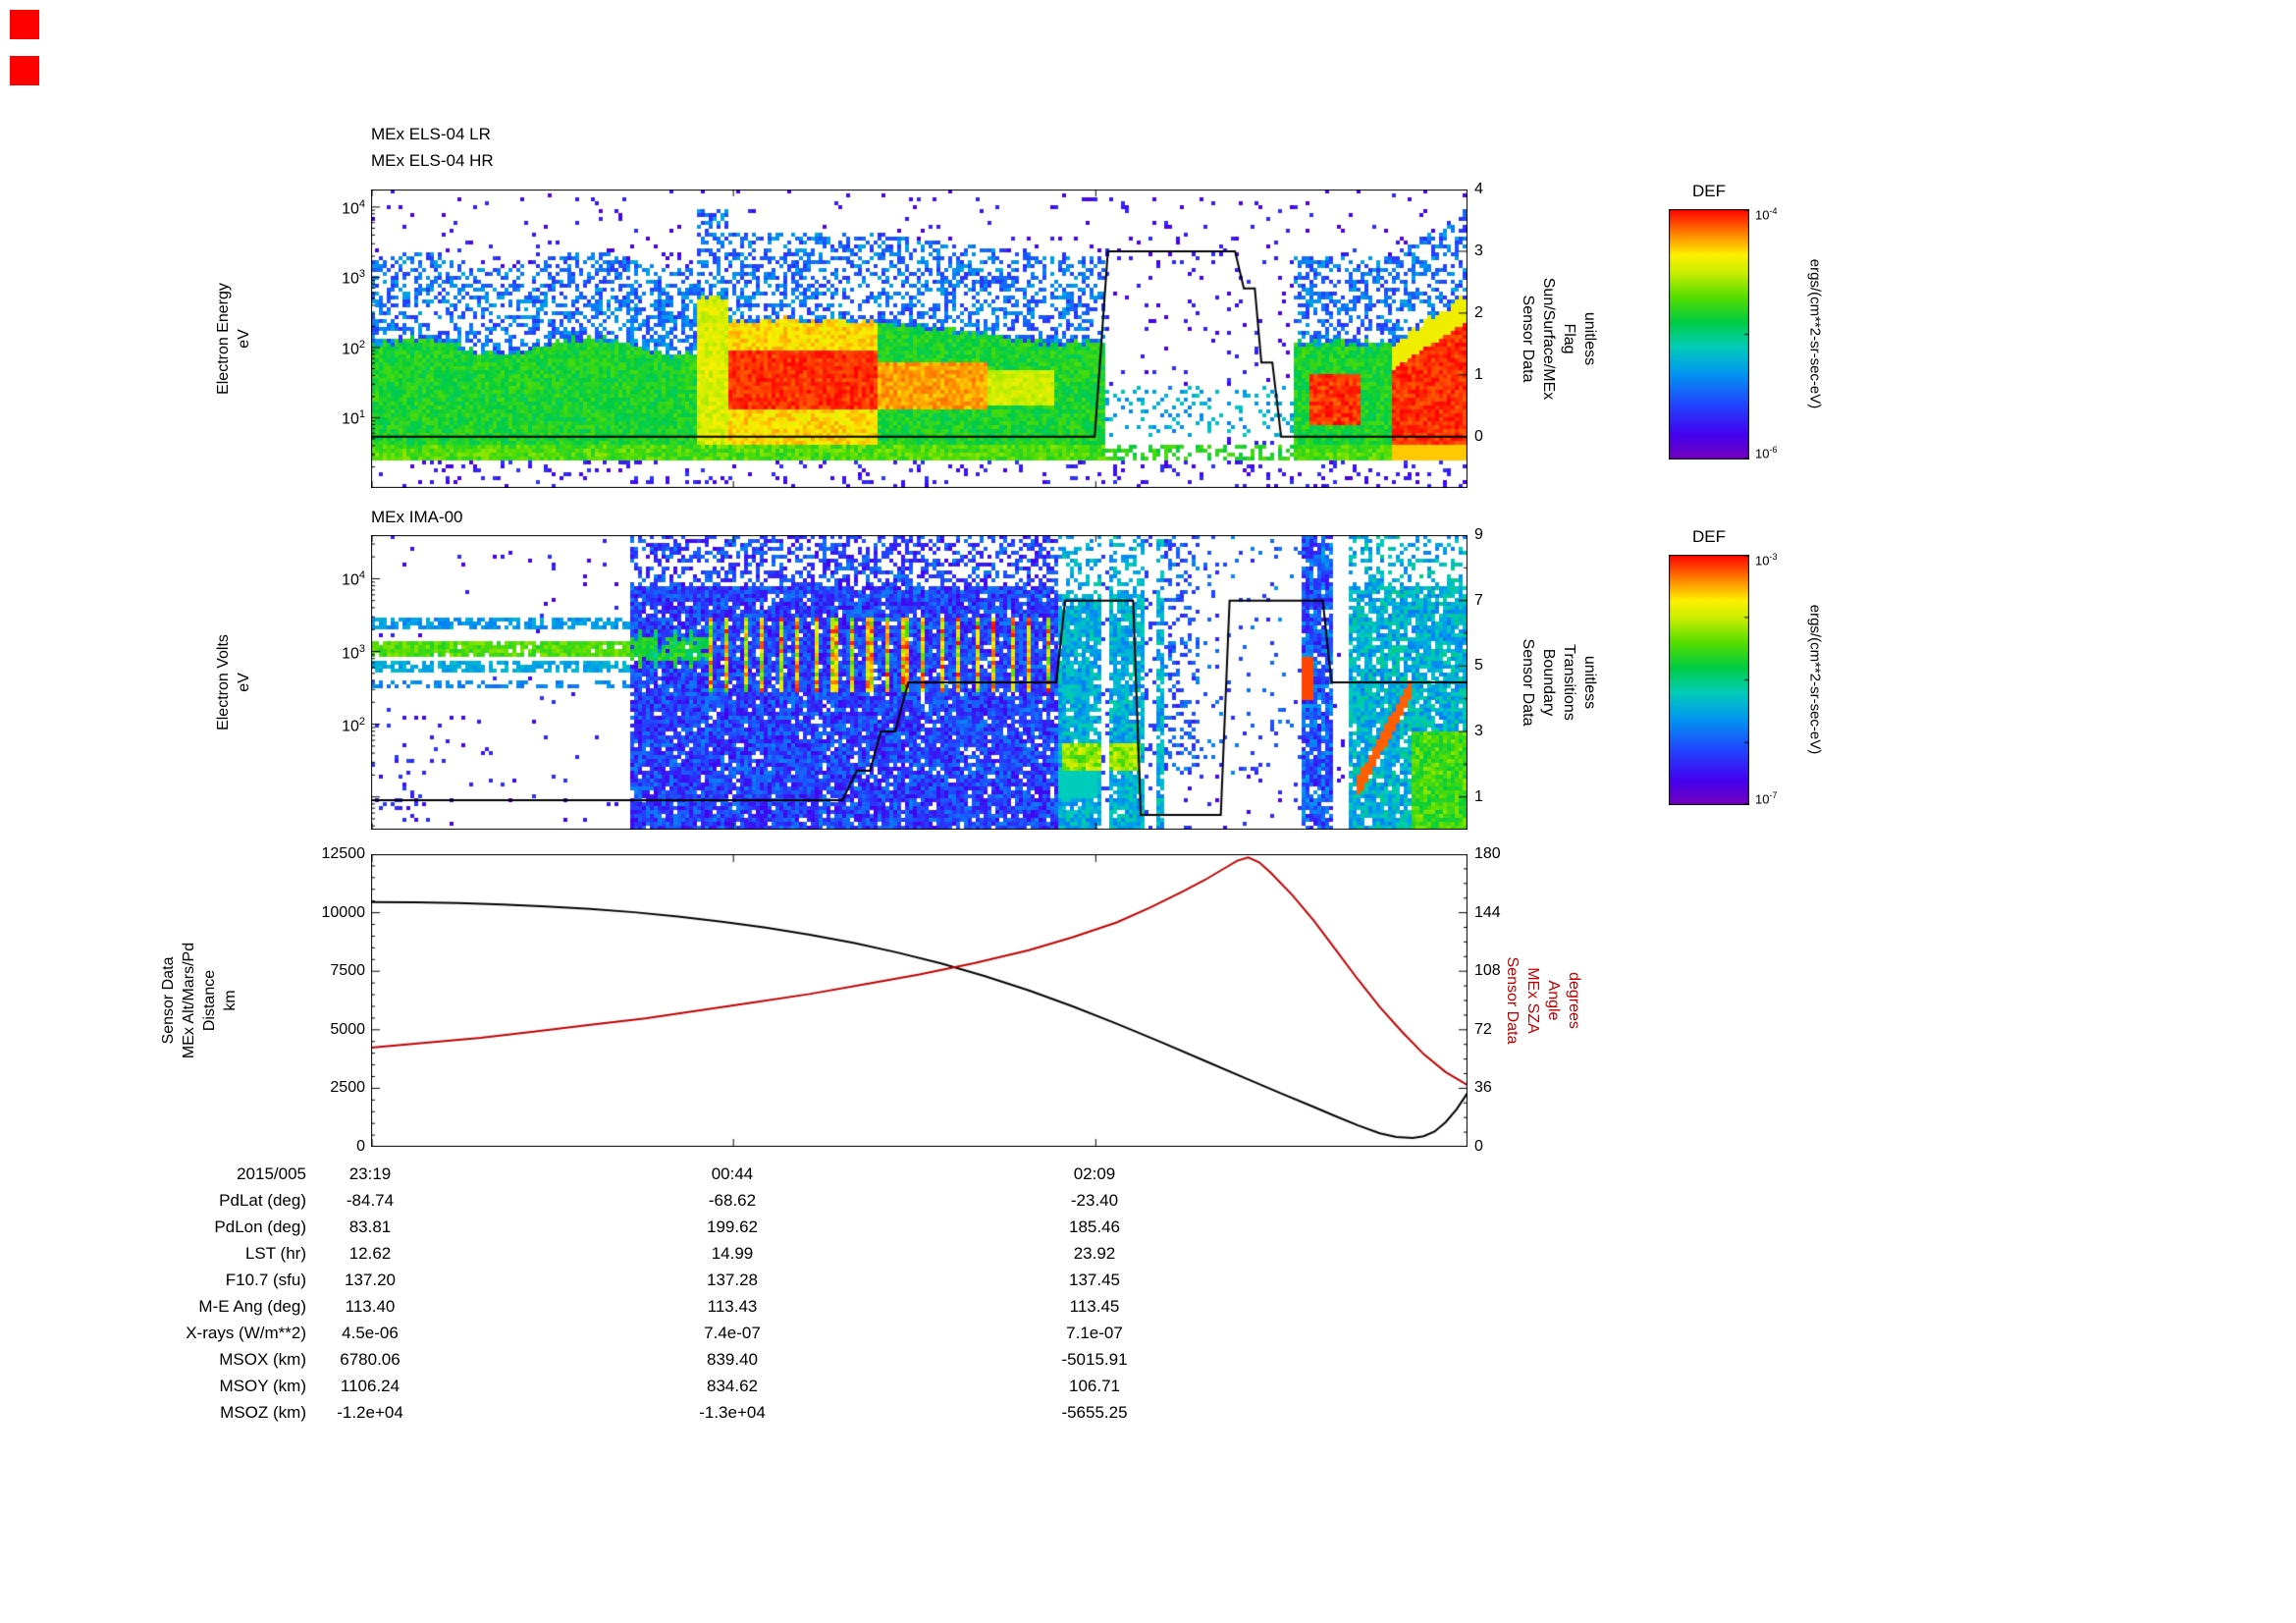 The width and height of the screenshot is (2296, 1623). Describe the element at coordinates (733, 1200) in the screenshot. I see `table-value: -68.62` at that location.